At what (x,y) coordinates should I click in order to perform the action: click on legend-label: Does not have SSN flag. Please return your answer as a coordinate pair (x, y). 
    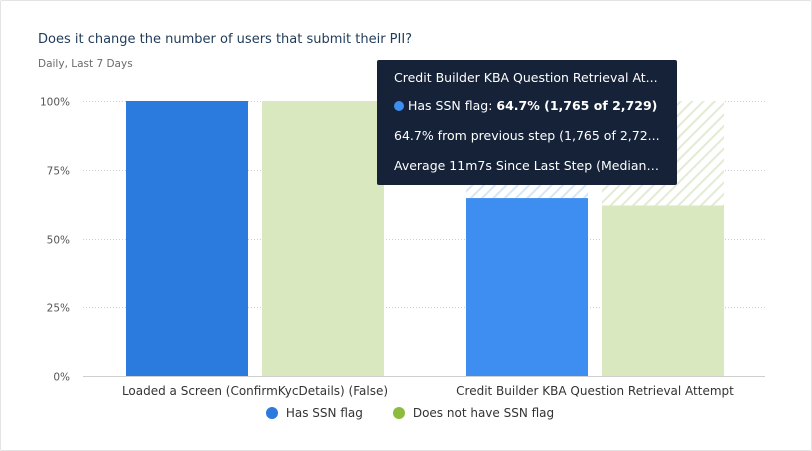
    Looking at the image, I should click on (483, 413).